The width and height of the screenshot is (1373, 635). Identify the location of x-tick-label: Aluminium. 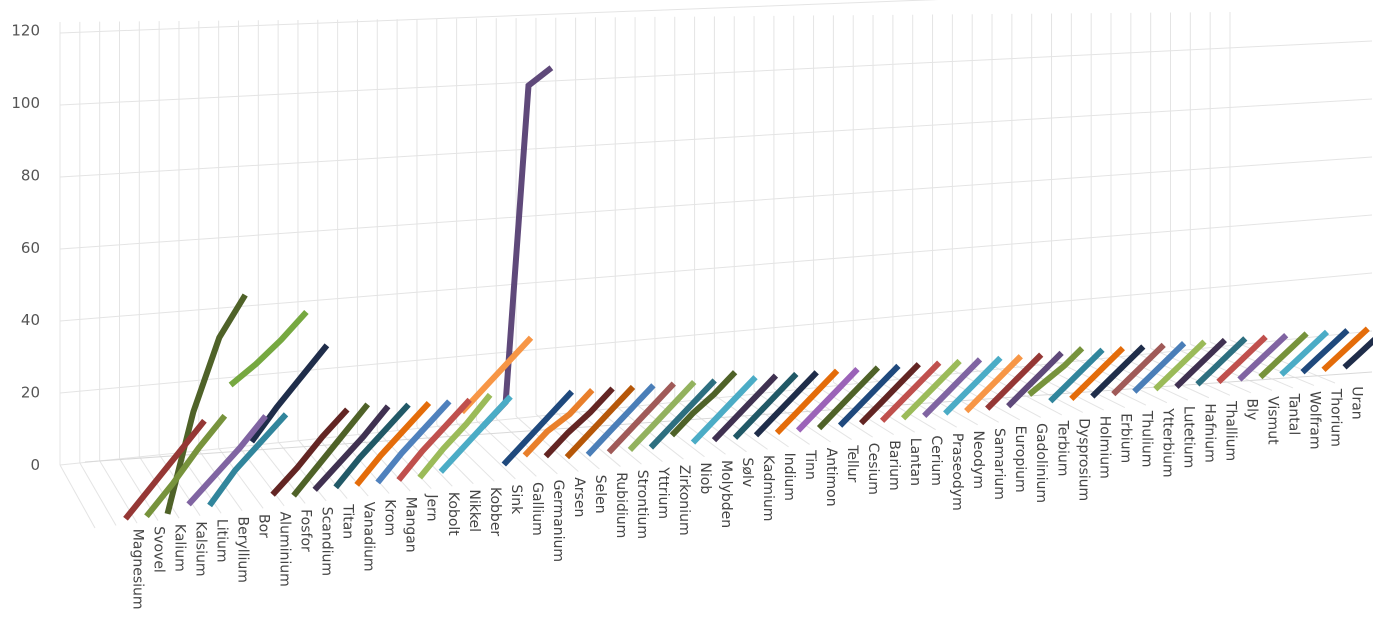
(285, 549).